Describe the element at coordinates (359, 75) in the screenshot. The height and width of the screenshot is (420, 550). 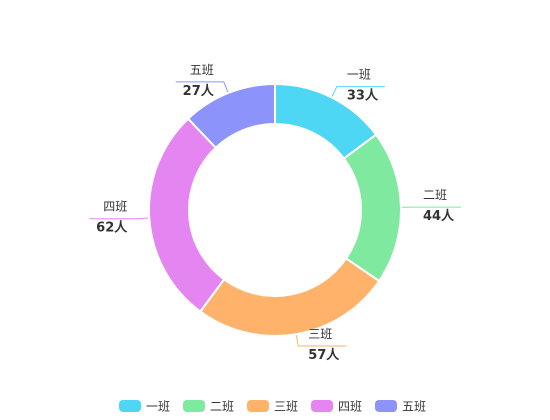
I see `slice-label-name-1: 一班` at that location.